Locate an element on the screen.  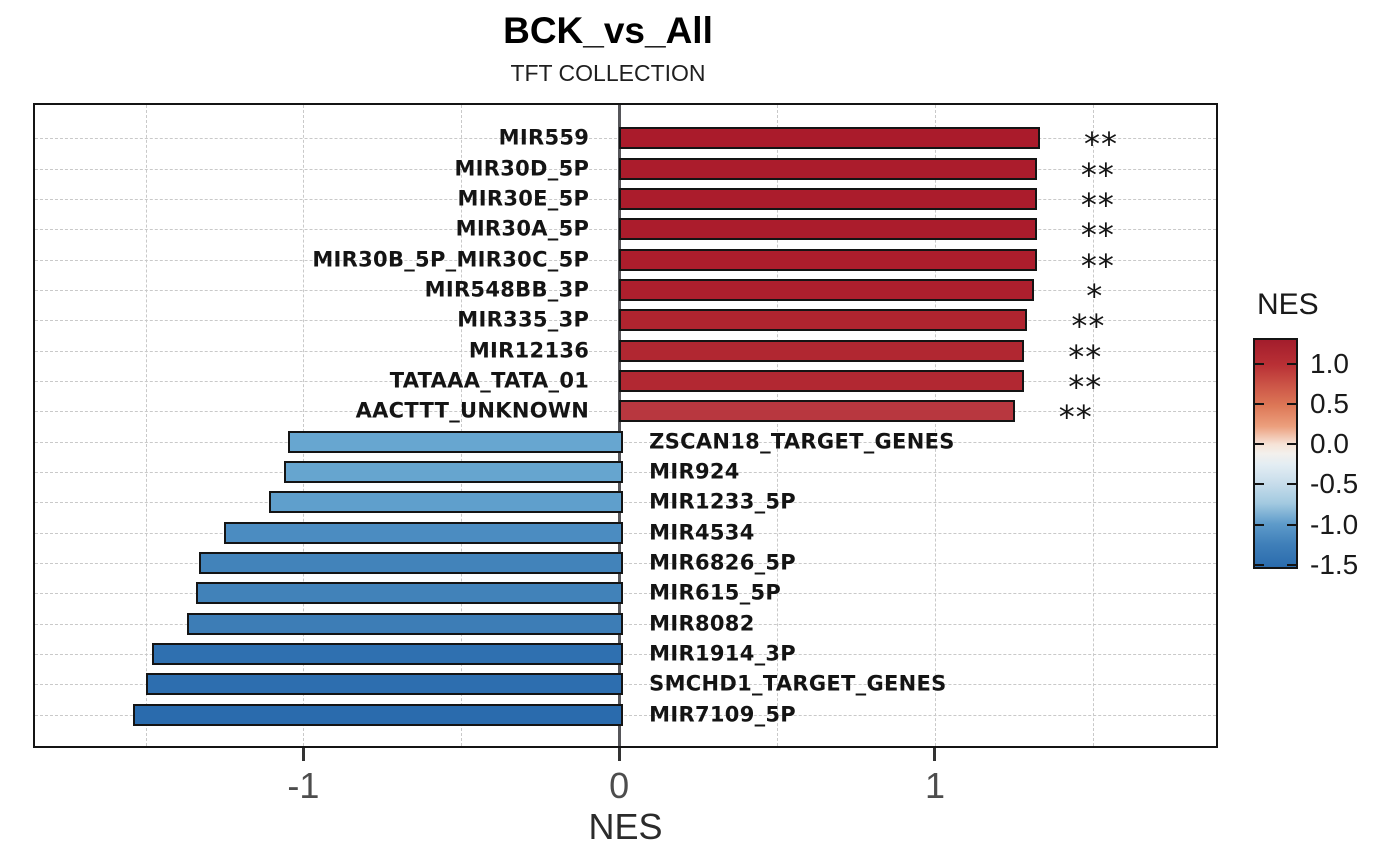
x-tick-label: 0 is located at coordinates (619, 785).